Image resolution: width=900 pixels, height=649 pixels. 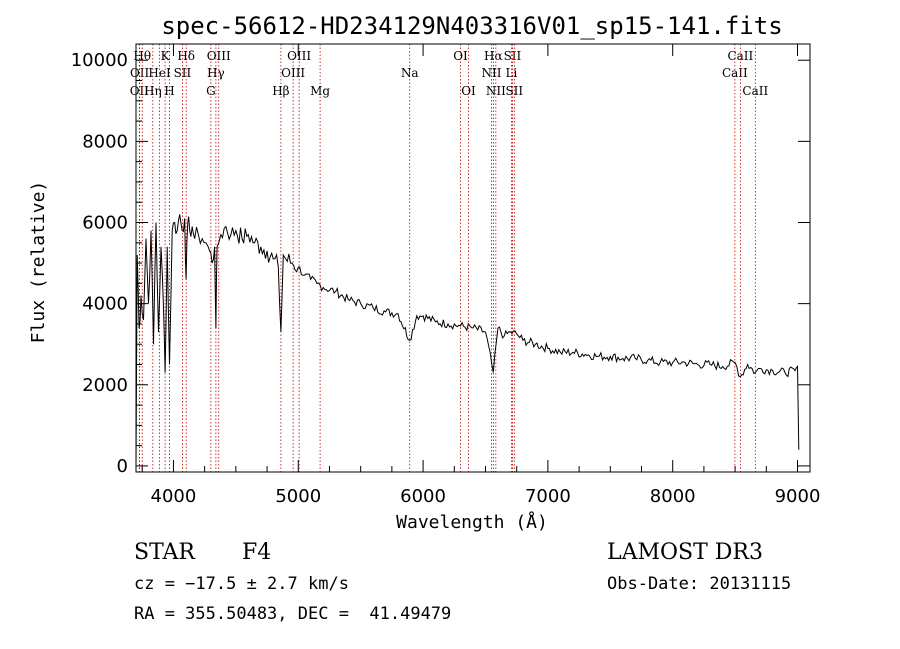 I want to click on line-label-16: Na, so click(x=410, y=73).